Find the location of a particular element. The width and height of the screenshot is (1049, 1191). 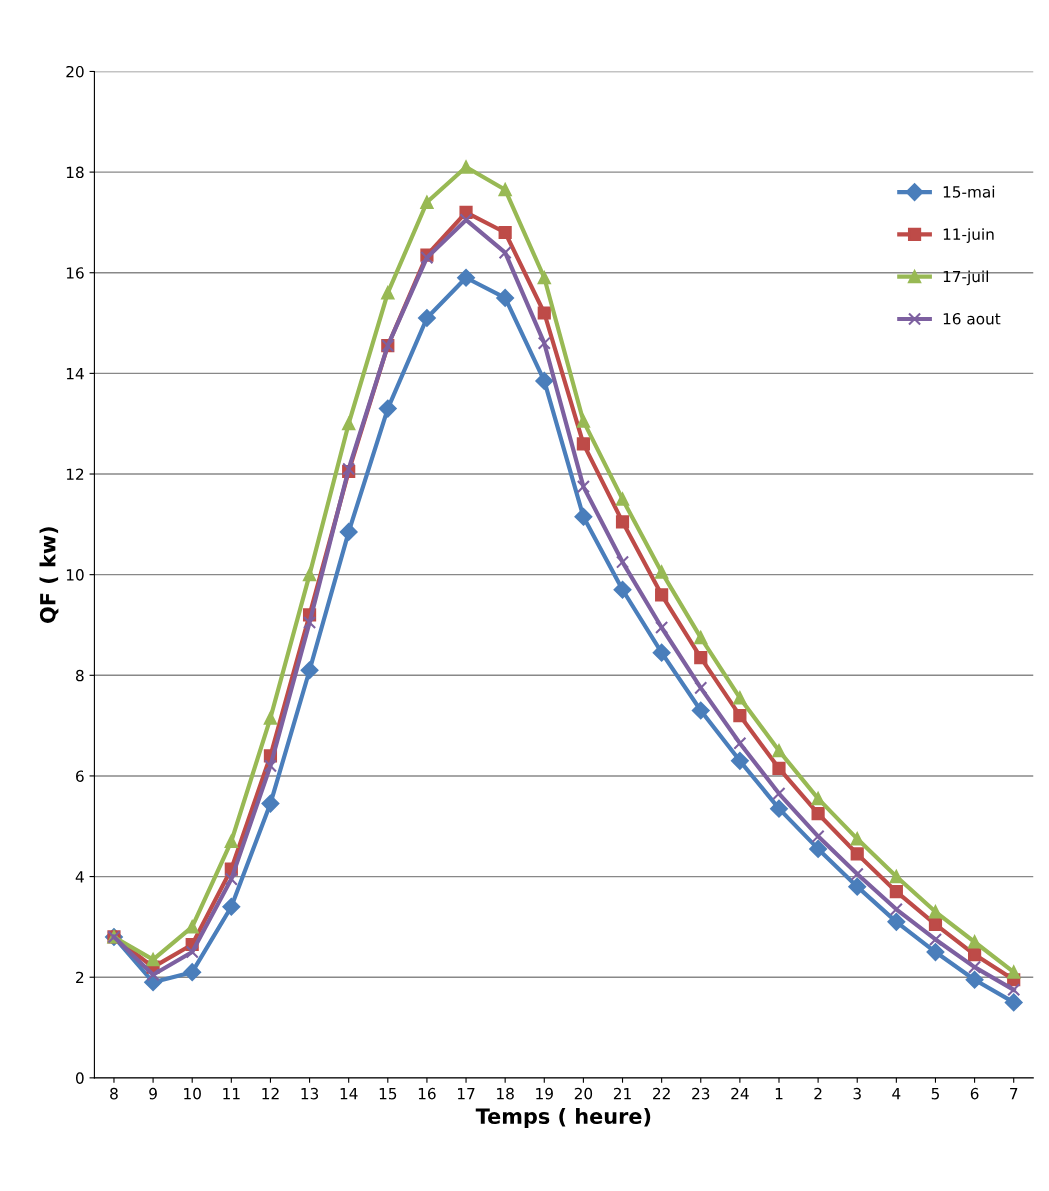

x-tick-label: 10 is located at coordinates (192, 1093).